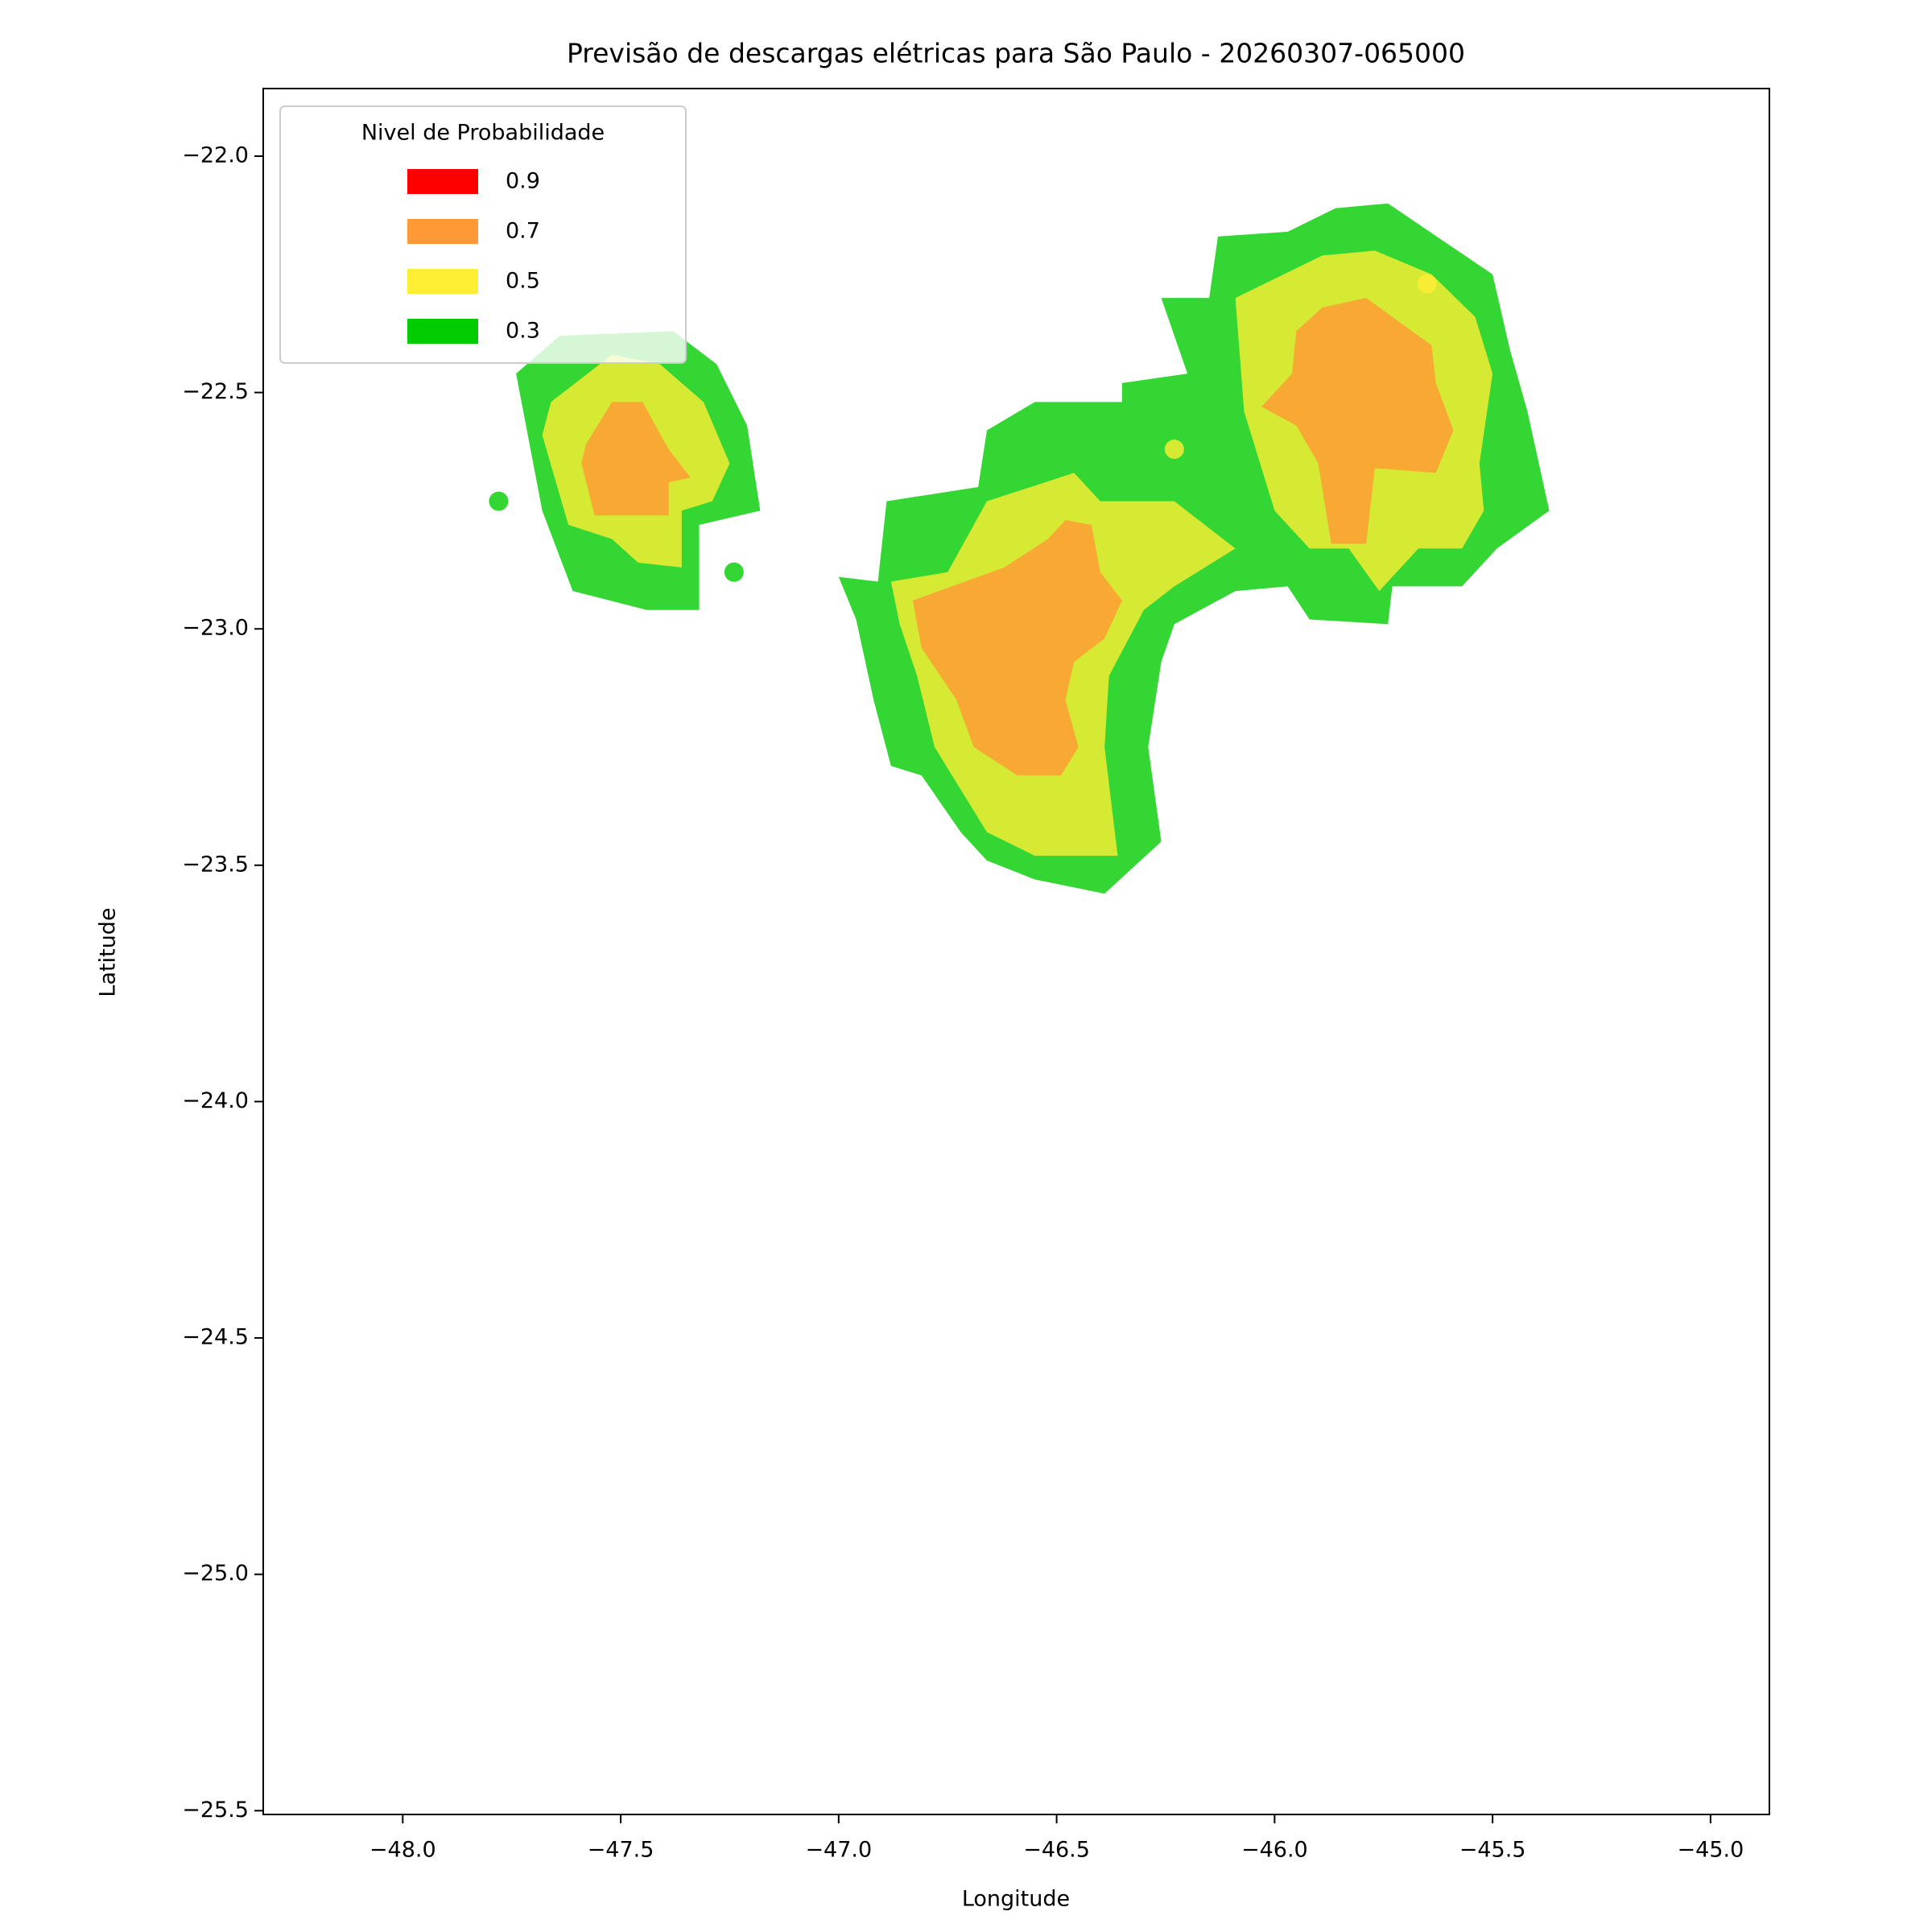  I want to click on y-tick-label: −24.5, so click(215, 1337).